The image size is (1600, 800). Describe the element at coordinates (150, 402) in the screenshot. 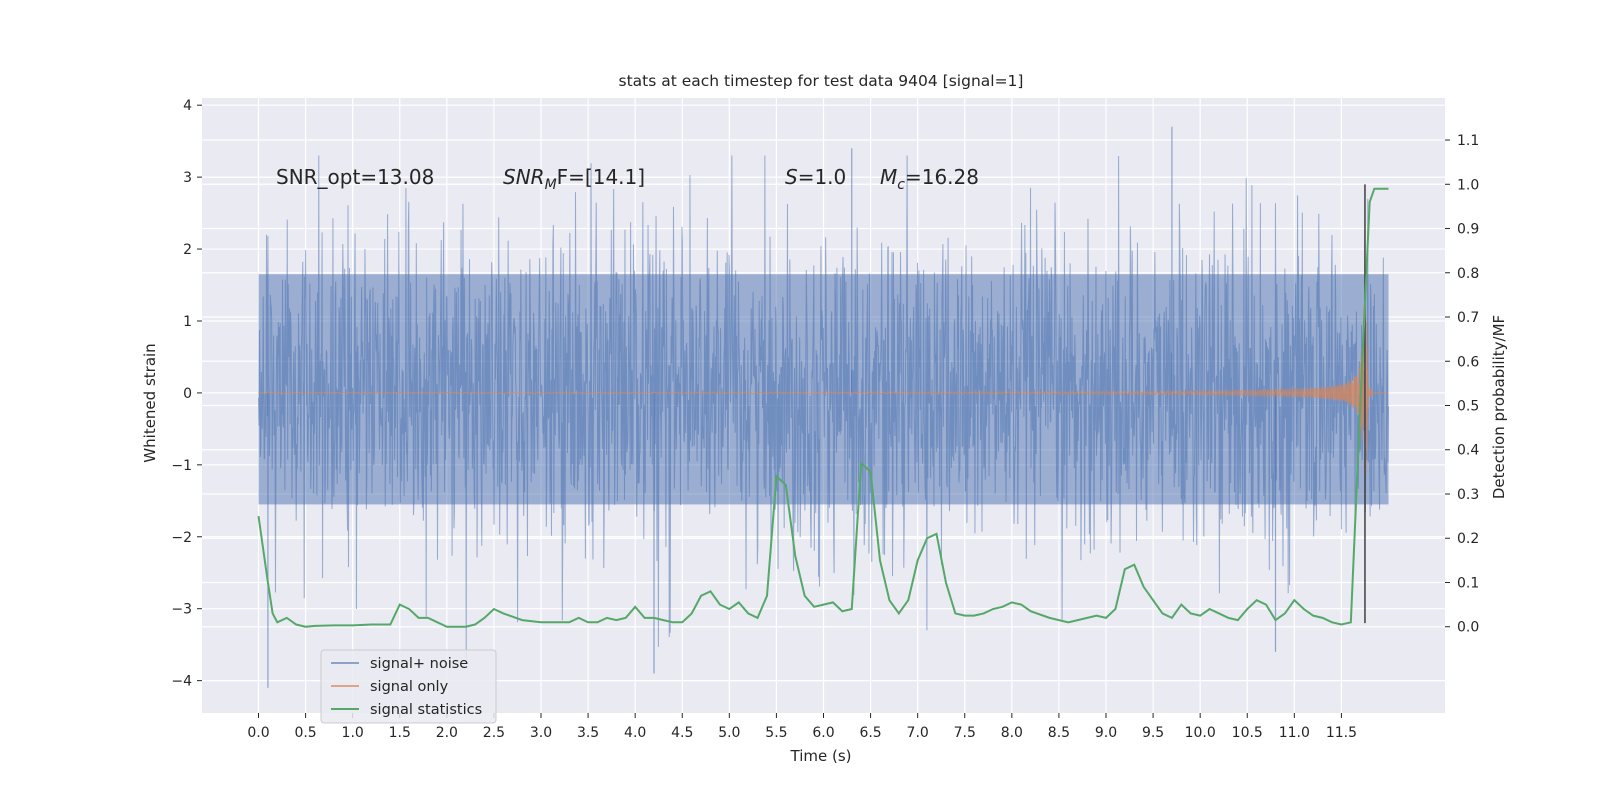

I see `y-axis-label: Whitened strain` at that location.